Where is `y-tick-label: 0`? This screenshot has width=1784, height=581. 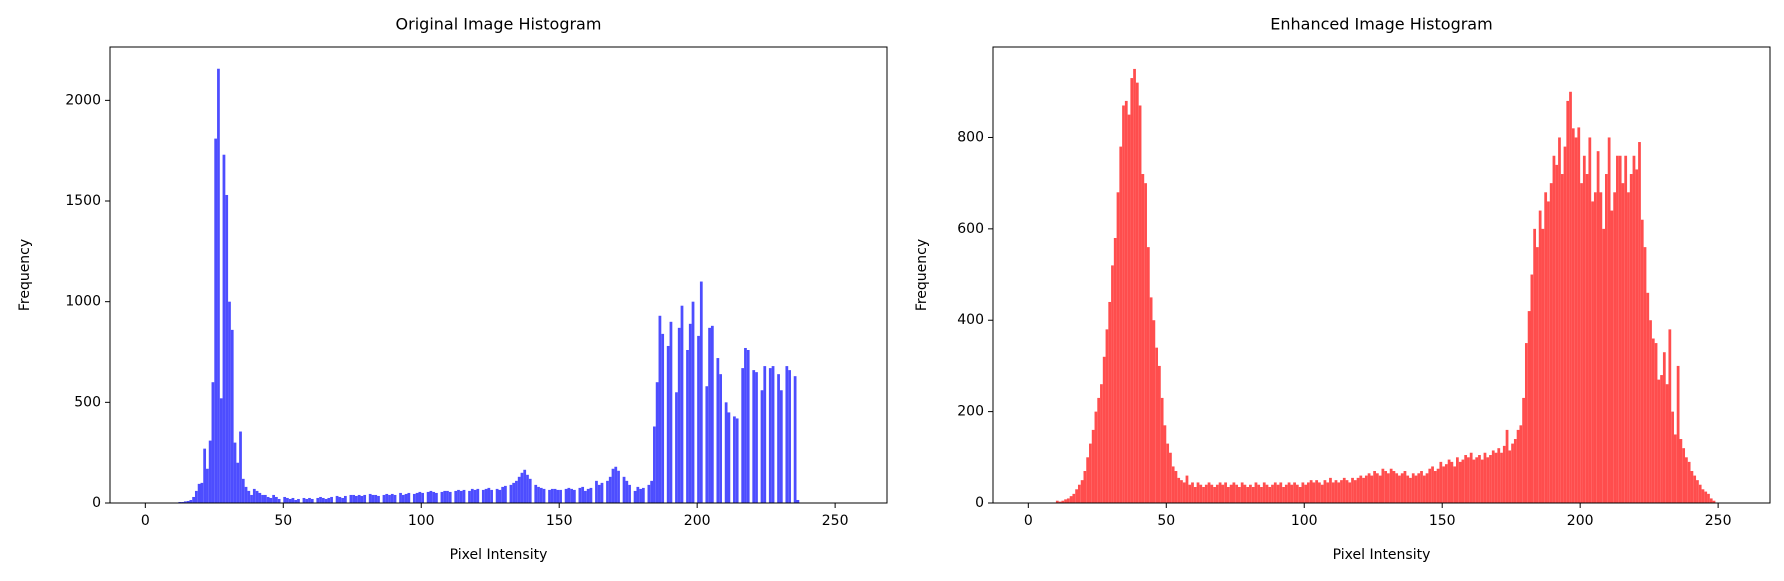 y-tick-label: 0 is located at coordinates (979, 503).